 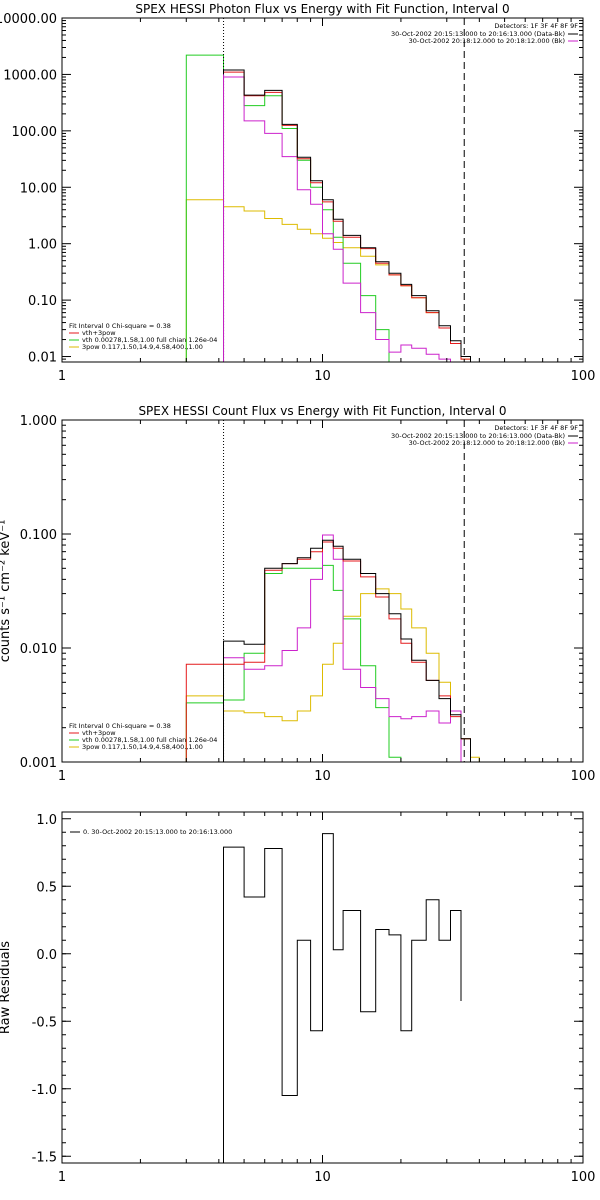 I want to click on y-axis-label: counts s⁻¹ cm⁻² keV⁻¹, so click(x=6, y=591).